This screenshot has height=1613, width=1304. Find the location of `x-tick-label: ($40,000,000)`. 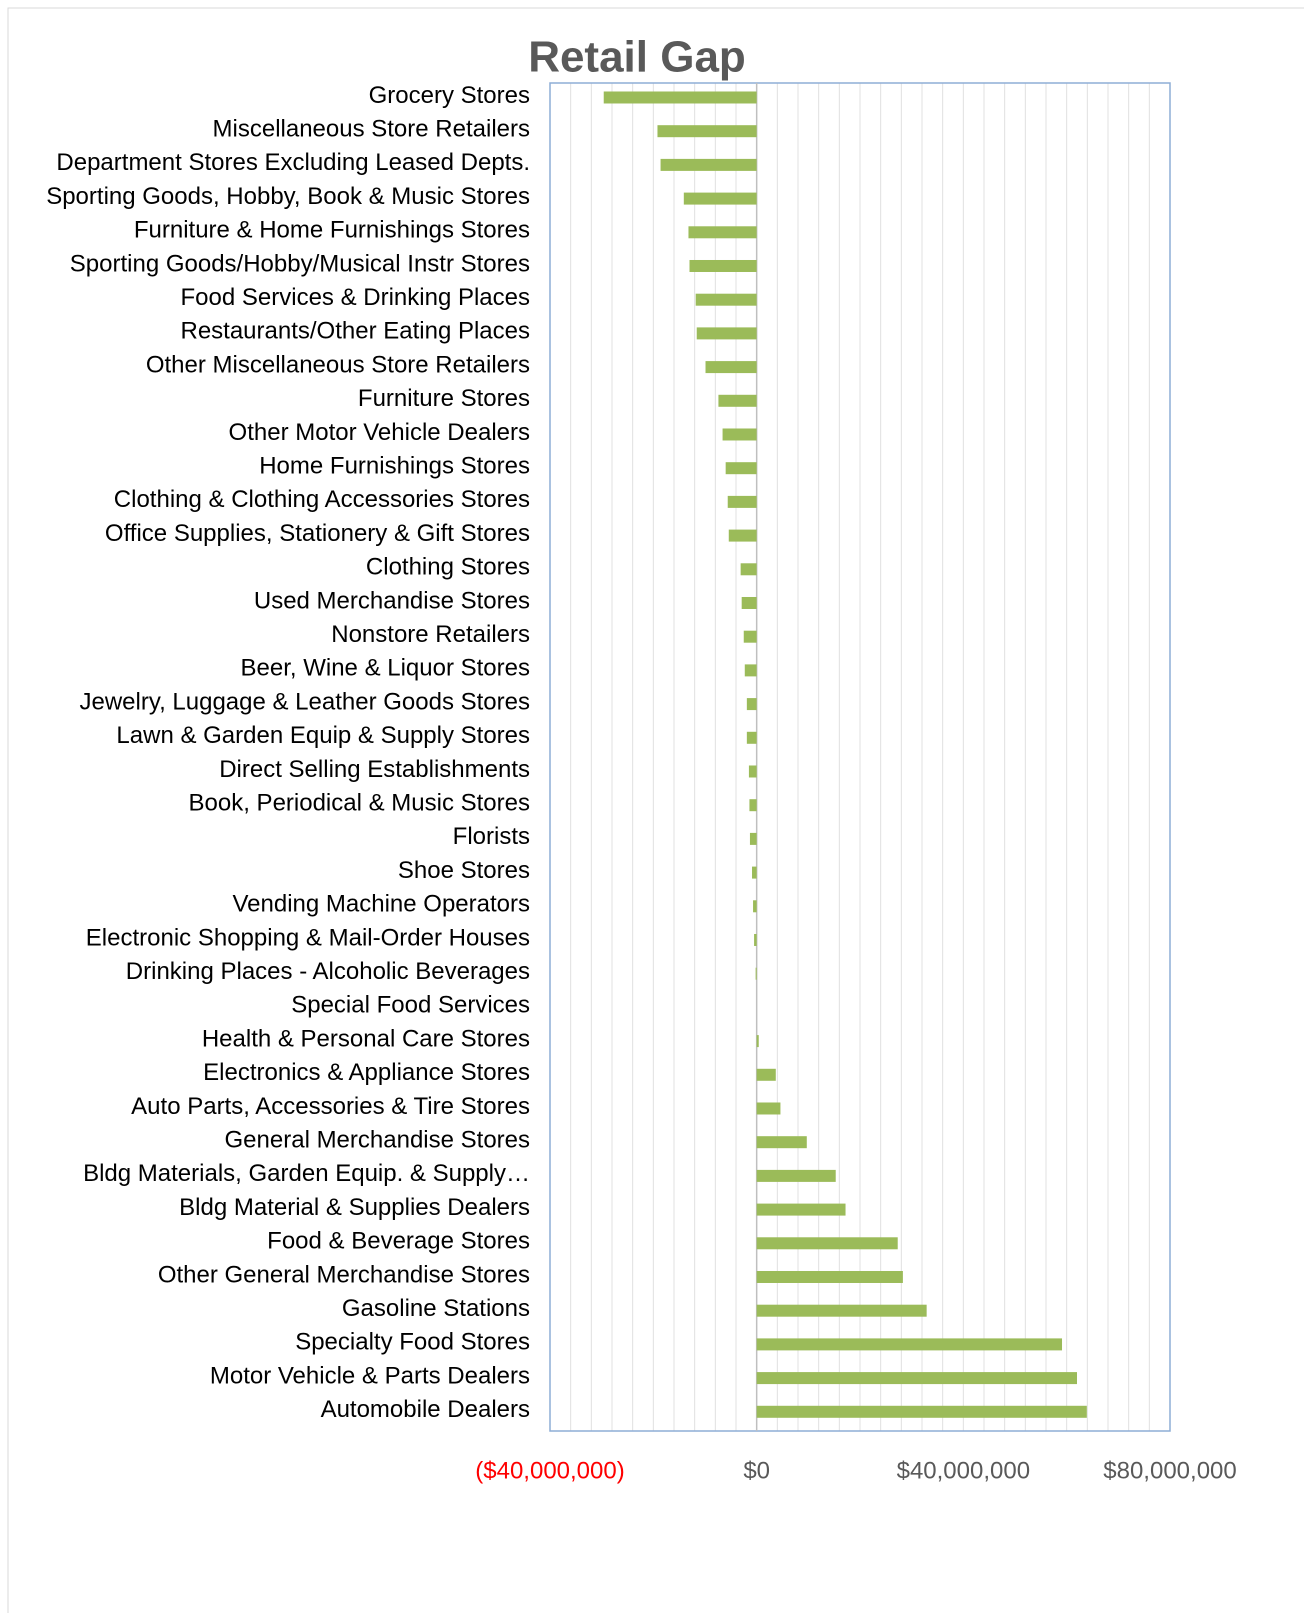

x-tick-label: ($40,000,000) is located at coordinates (549, 1470).